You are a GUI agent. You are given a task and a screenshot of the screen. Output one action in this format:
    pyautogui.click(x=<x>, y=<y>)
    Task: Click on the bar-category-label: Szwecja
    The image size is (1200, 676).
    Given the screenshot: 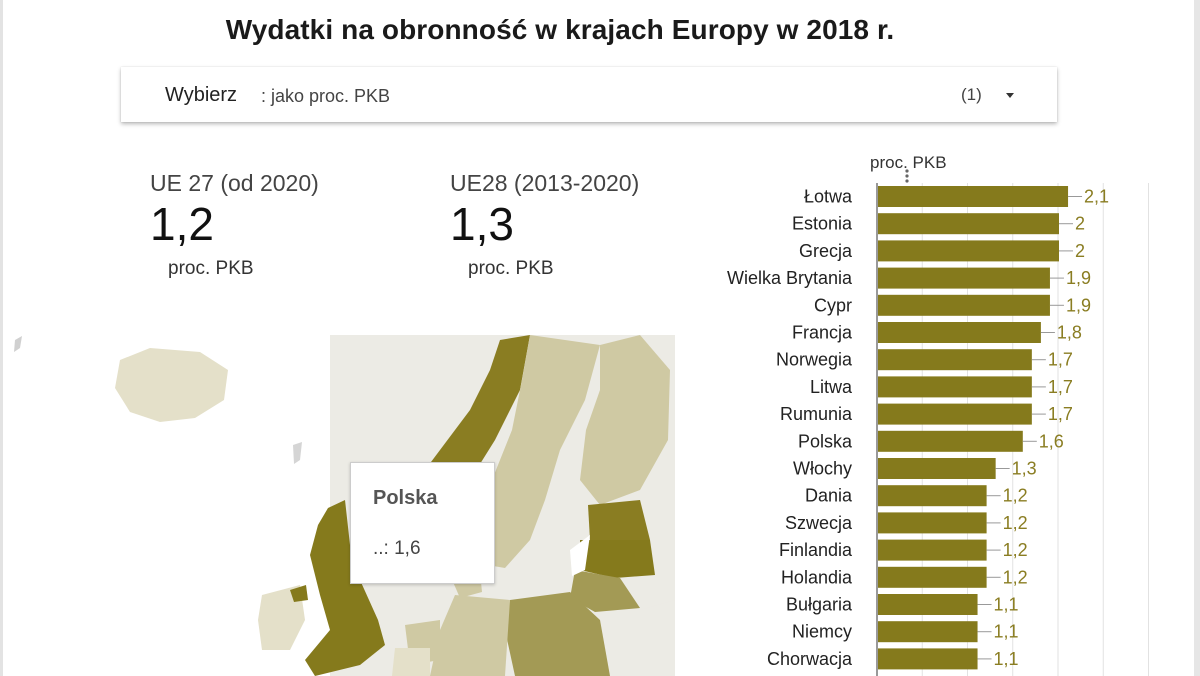 What is the action you would take?
    pyautogui.click(x=819, y=523)
    